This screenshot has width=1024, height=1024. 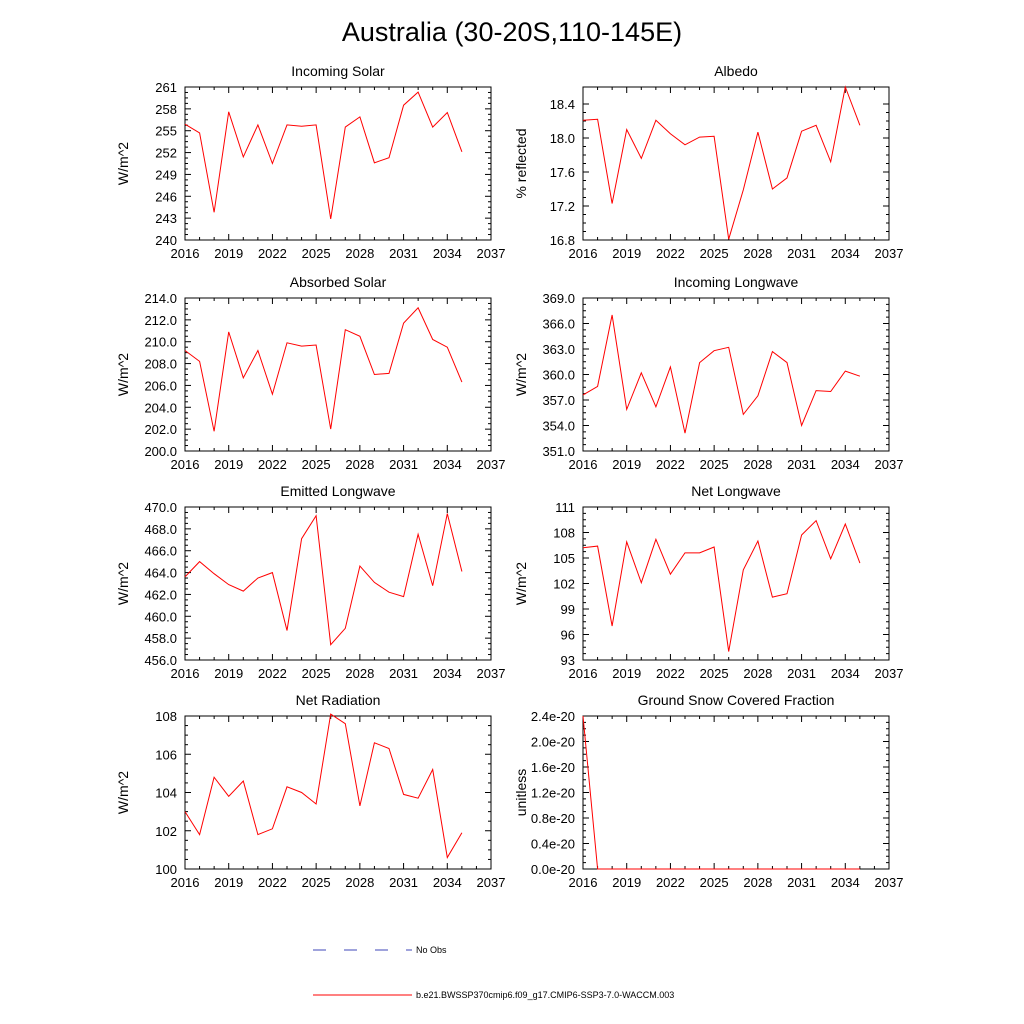 What do you see at coordinates (166, 87) in the screenshot?
I see `y-tick-label: 261` at bounding box center [166, 87].